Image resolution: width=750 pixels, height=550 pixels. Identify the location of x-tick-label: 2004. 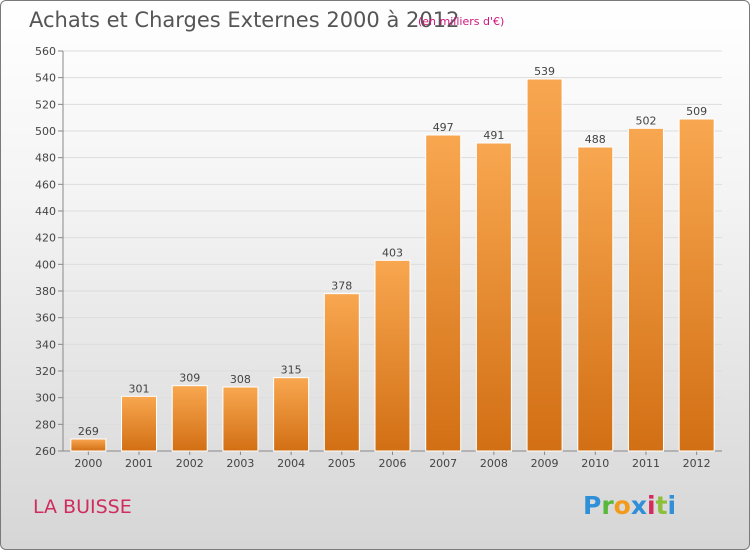
(291, 463).